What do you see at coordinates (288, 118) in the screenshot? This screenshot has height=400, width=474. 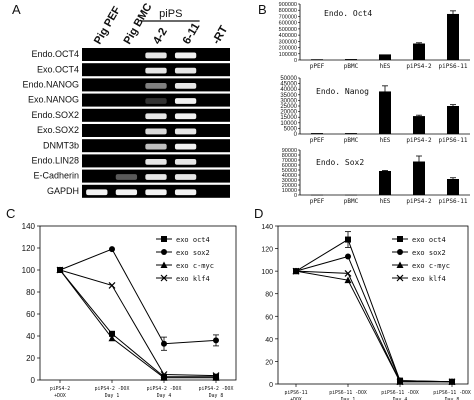 I see `y-tick-label: 15000` at bounding box center [288, 118].